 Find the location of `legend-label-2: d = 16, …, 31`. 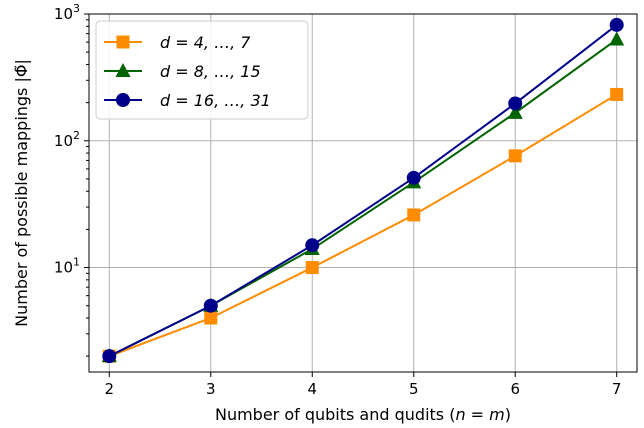

legend-label-2: d = 16, …, 31 is located at coordinates (215, 100).